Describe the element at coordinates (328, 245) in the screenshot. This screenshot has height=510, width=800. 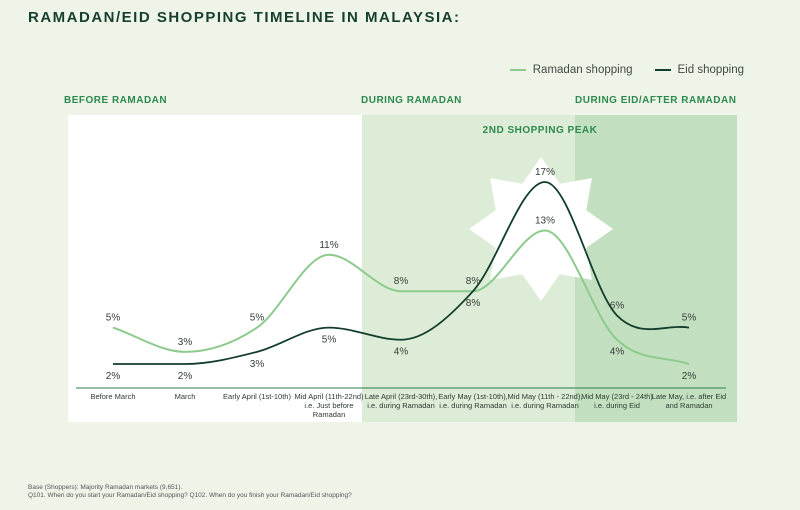
I see `ramadan-data-label: 11%` at that location.